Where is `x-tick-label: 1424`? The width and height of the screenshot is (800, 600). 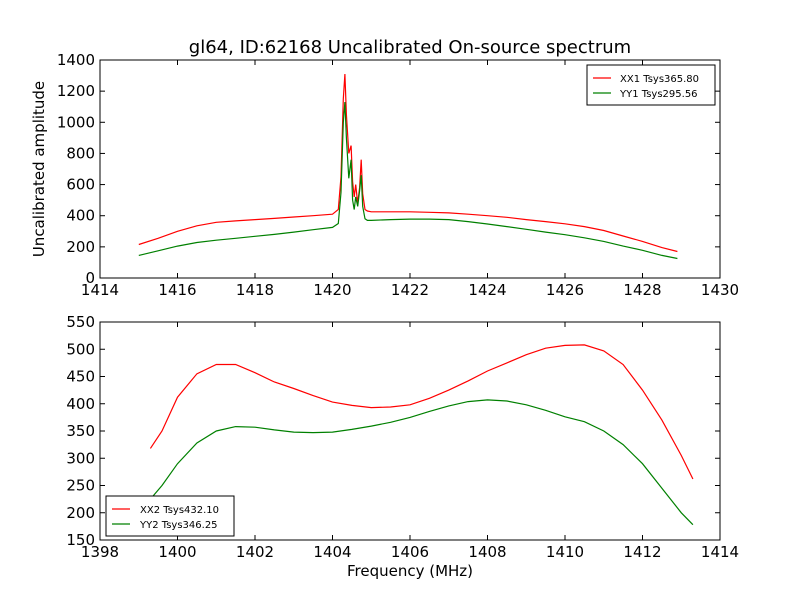
x-tick-label: 1424 is located at coordinates (487, 290).